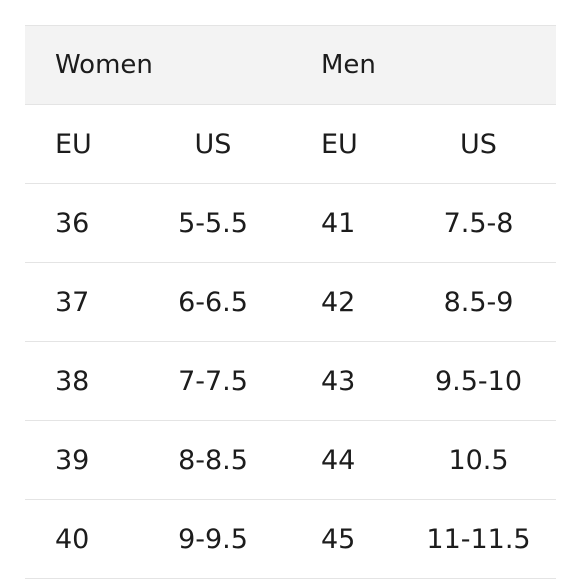  I want to click on subheader-women-us: US, so click(213, 144).